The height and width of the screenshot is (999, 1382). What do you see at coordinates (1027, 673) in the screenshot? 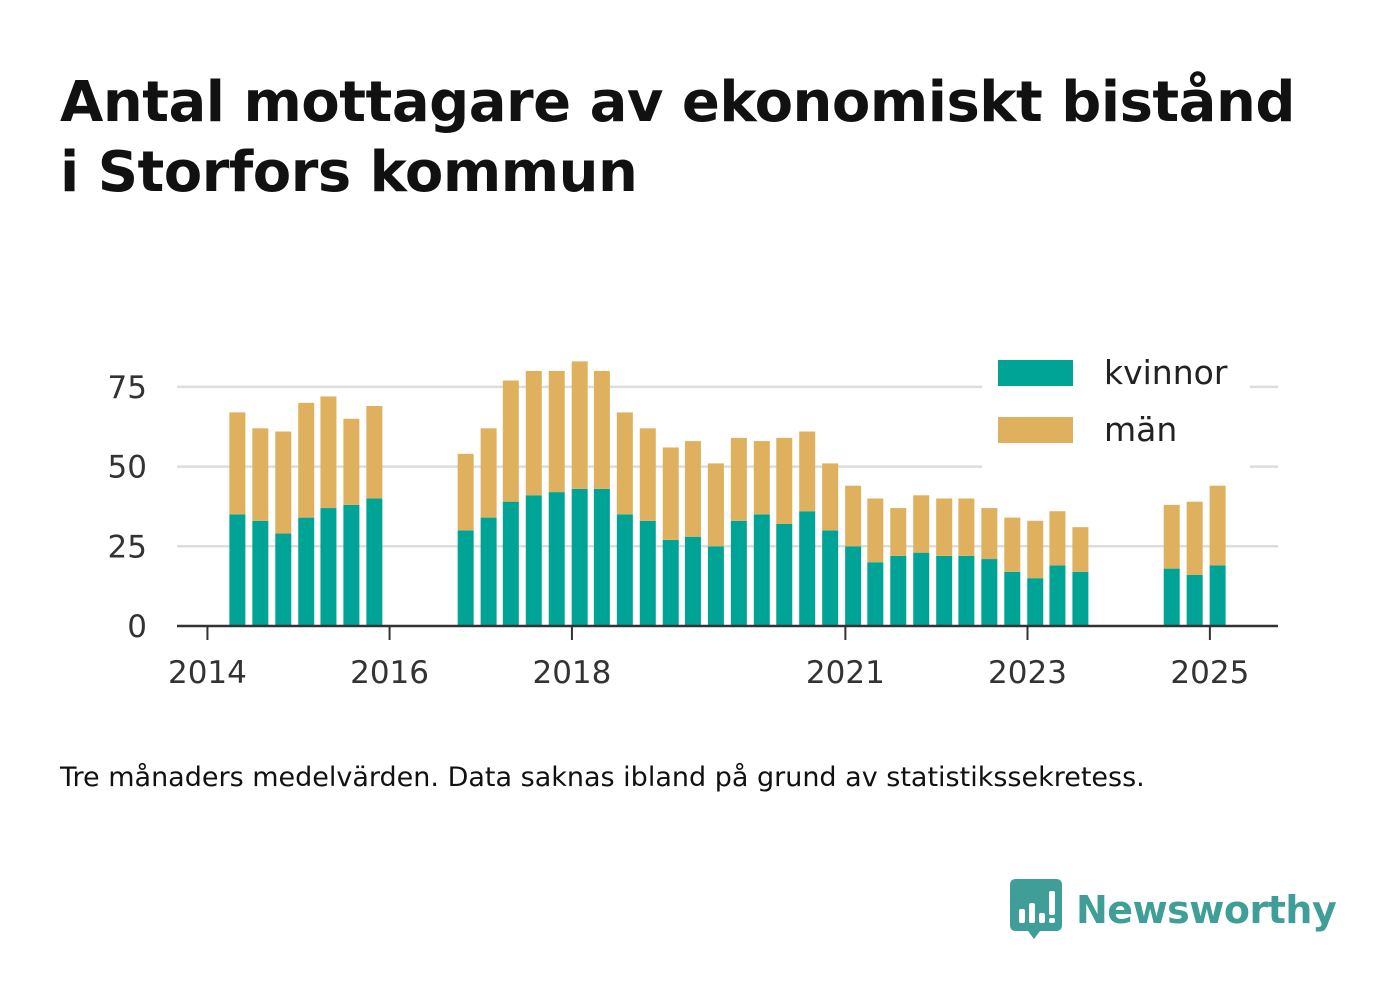
I see `x-tick-label-2023: 2023` at bounding box center [1027, 673].